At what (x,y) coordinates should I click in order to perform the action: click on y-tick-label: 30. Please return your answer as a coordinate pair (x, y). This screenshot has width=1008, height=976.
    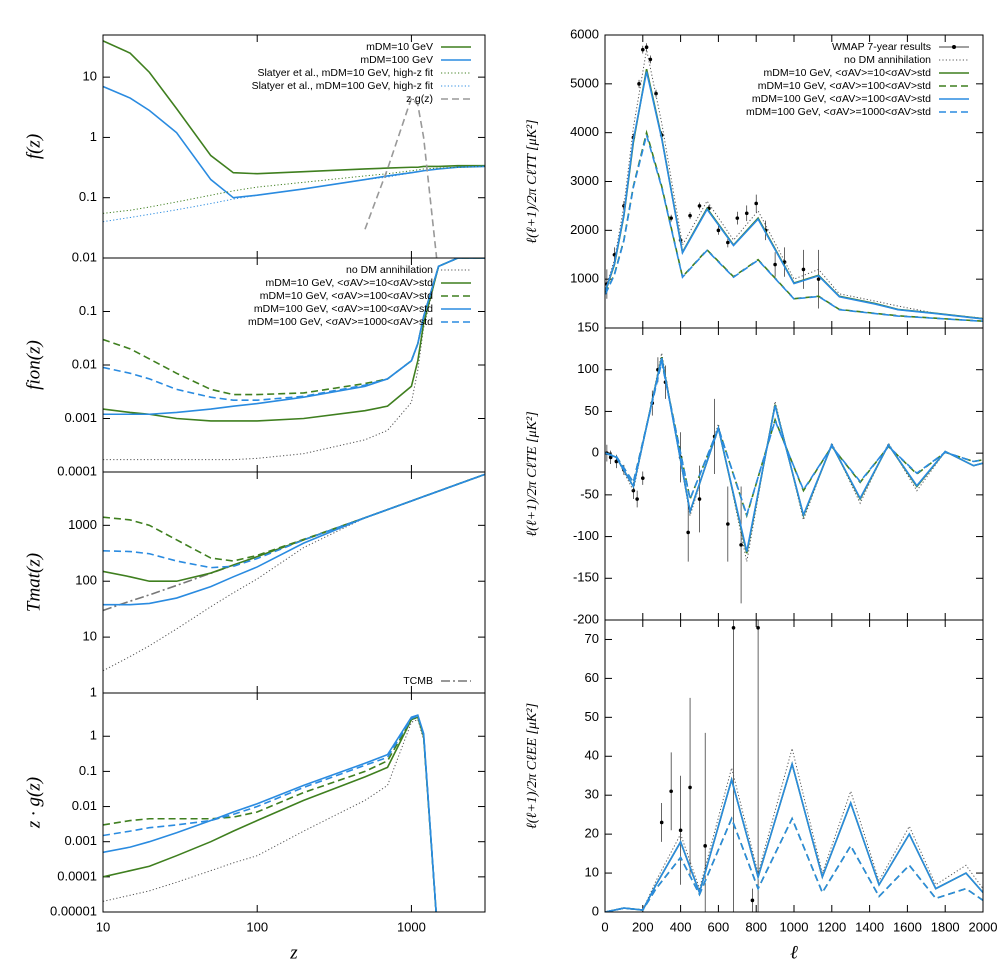
    Looking at the image, I should click on (592, 794).